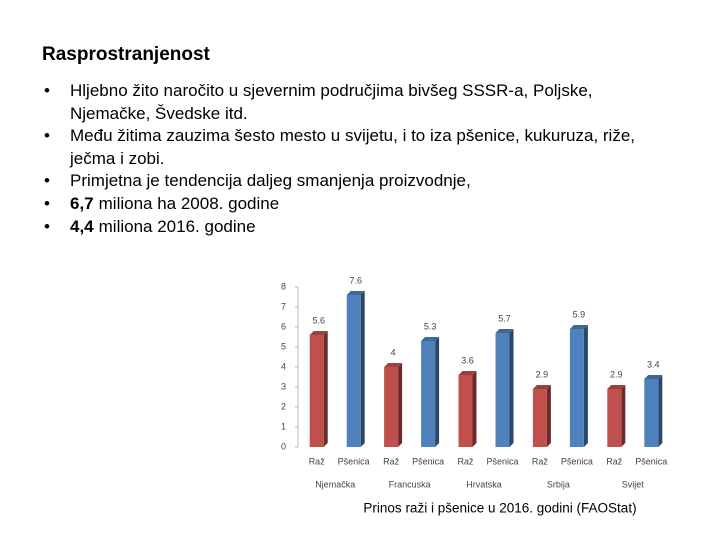 The image size is (720, 540). Describe the element at coordinates (189, 203) in the screenshot. I see `bullet-text: miliona ha 2008. godine` at that location.